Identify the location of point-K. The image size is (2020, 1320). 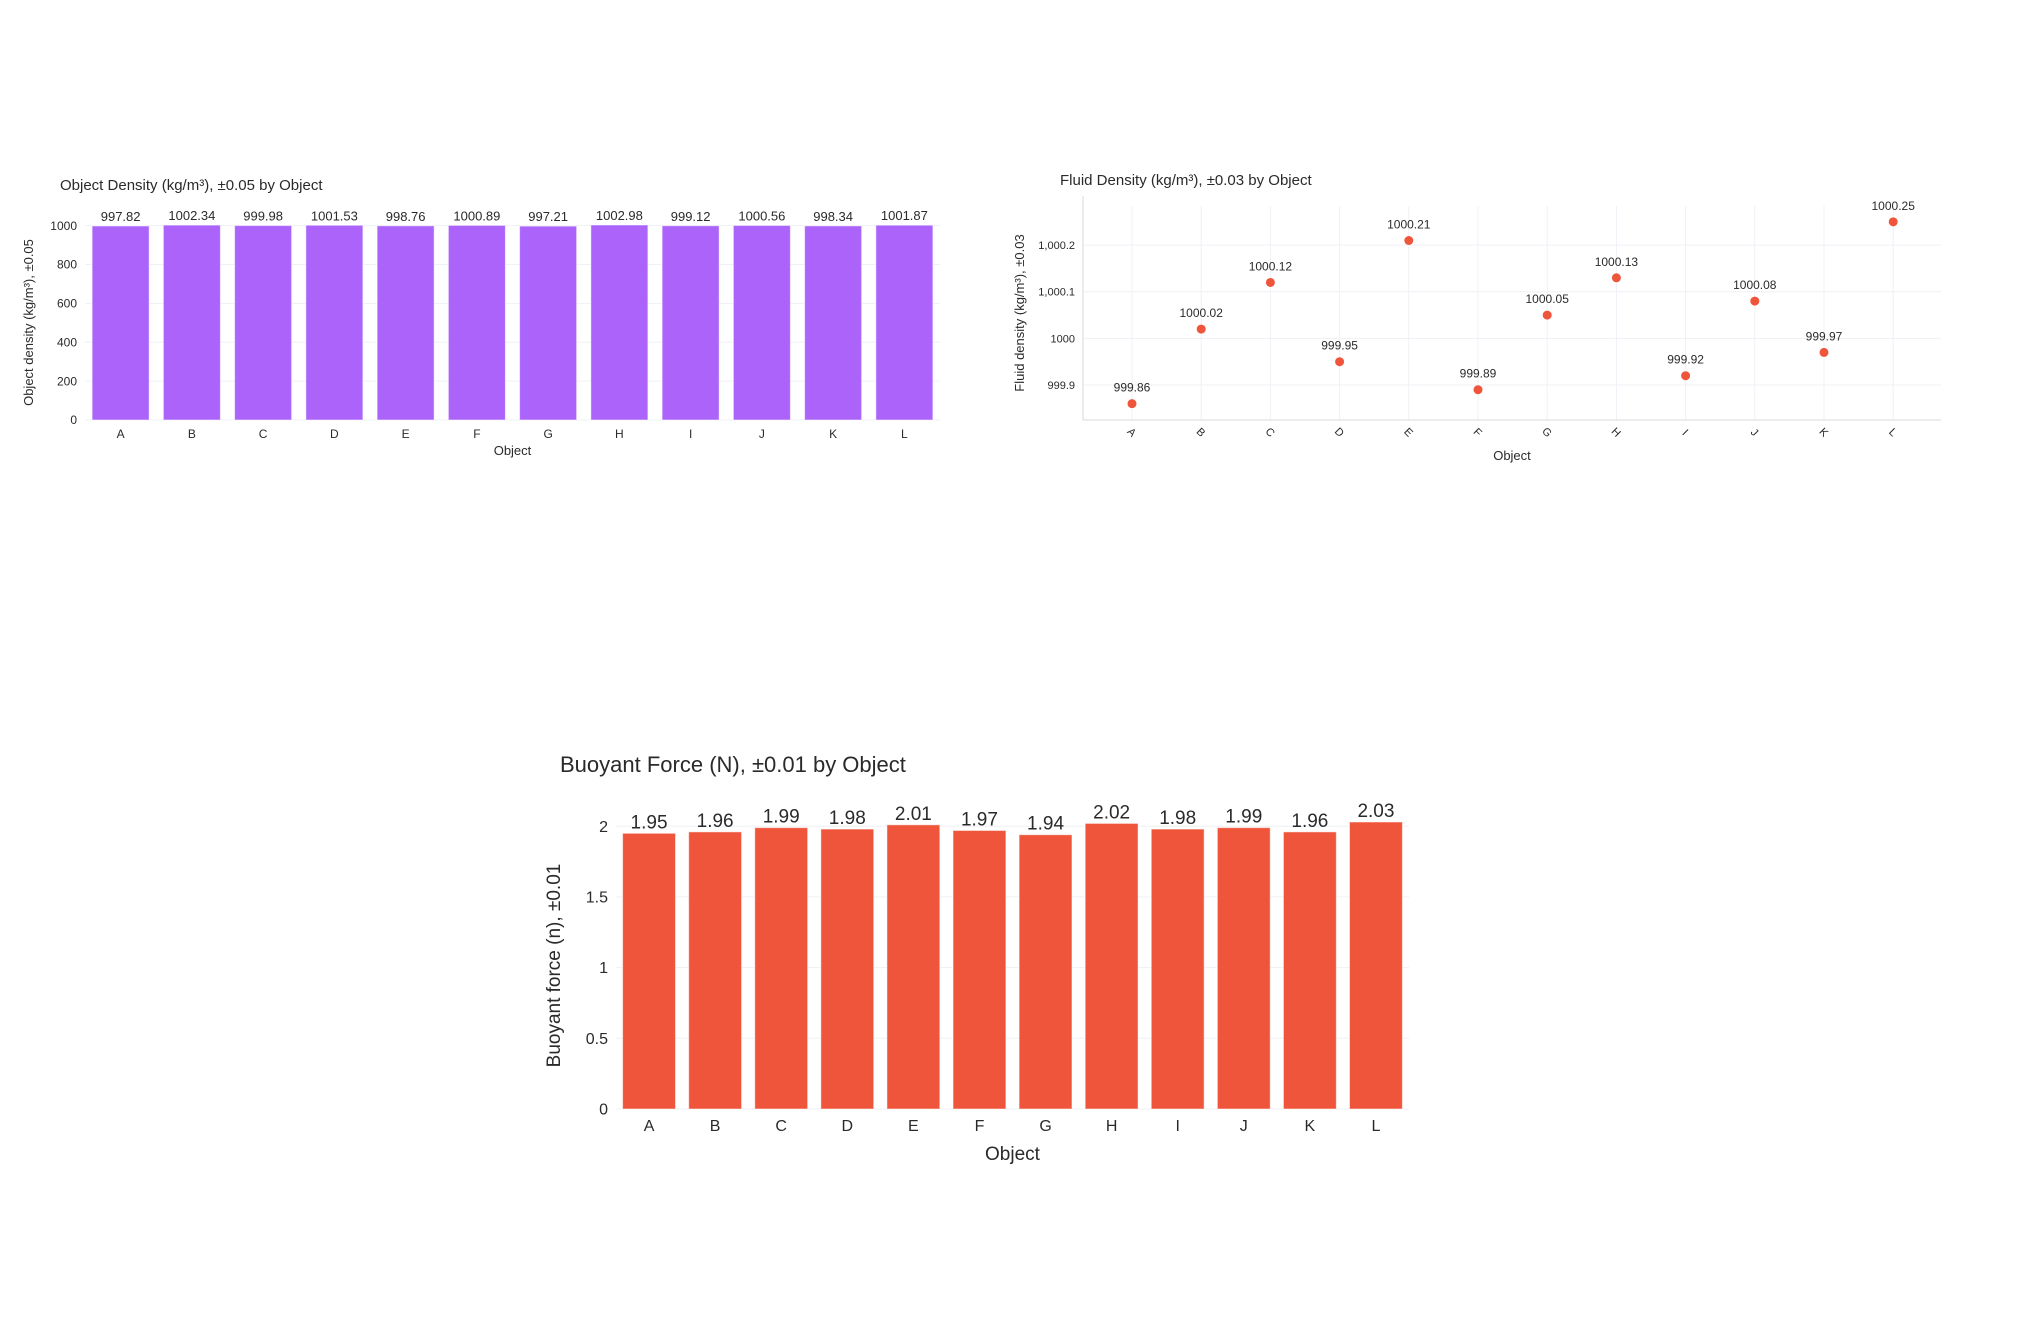
(1824, 352).